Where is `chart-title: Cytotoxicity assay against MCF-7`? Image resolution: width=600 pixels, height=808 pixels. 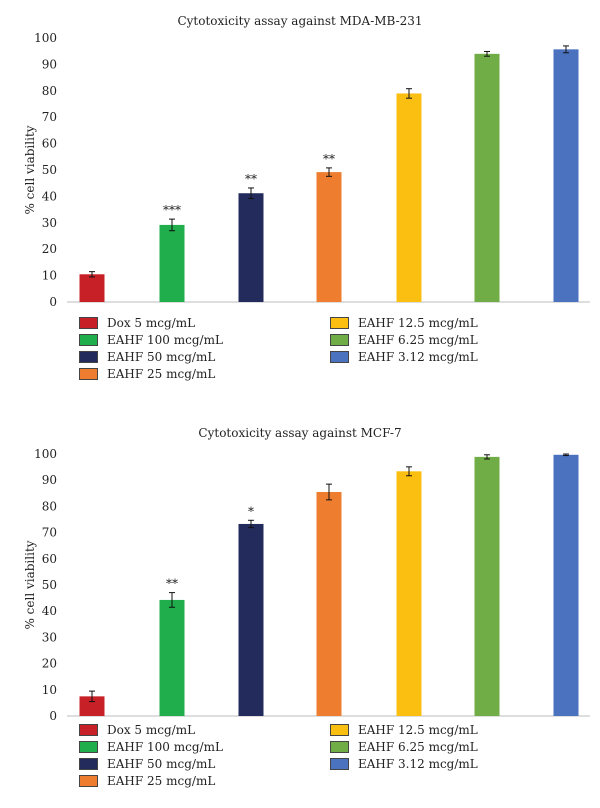 chart-title: Cytotoxicity assay against MCF-7 is located at coordinates (300, 433).